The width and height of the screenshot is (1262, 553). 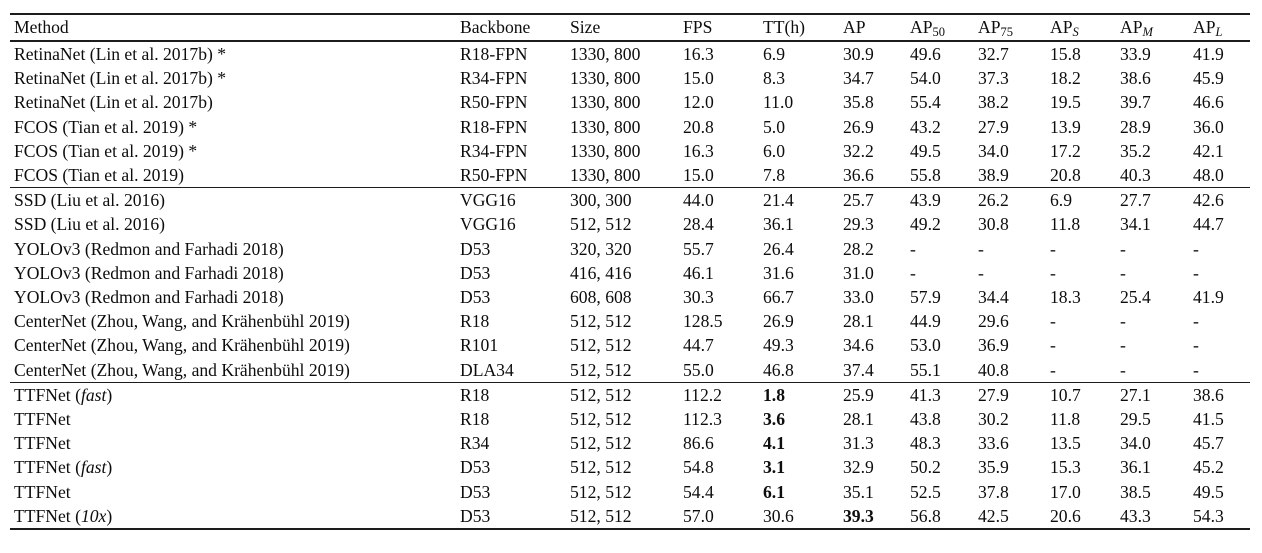 I want to click on value-cell: 46.1, so click(x=698, y=272).